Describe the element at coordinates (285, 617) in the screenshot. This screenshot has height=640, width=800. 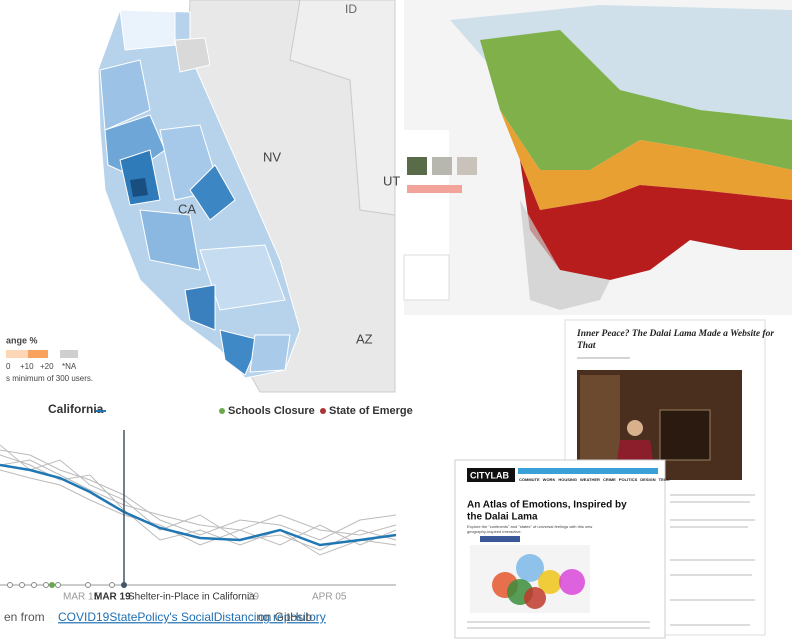
I see `footer-text: on GitHub` at that location.